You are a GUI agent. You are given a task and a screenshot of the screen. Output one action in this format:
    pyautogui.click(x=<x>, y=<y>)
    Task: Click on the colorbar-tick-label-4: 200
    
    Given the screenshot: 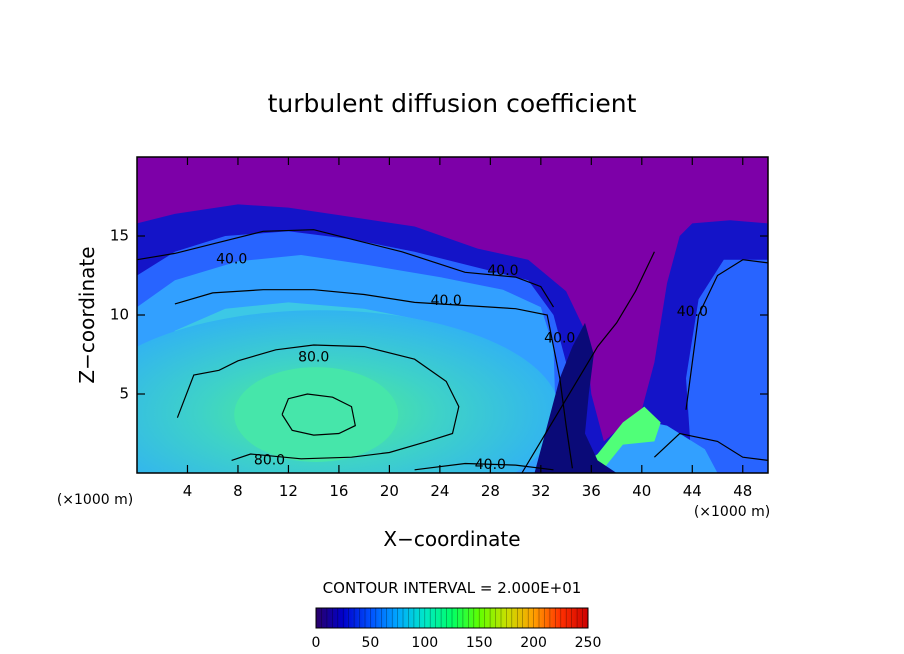 What is the action you would take?
    pyautogui.click(x=533, y=643)
    